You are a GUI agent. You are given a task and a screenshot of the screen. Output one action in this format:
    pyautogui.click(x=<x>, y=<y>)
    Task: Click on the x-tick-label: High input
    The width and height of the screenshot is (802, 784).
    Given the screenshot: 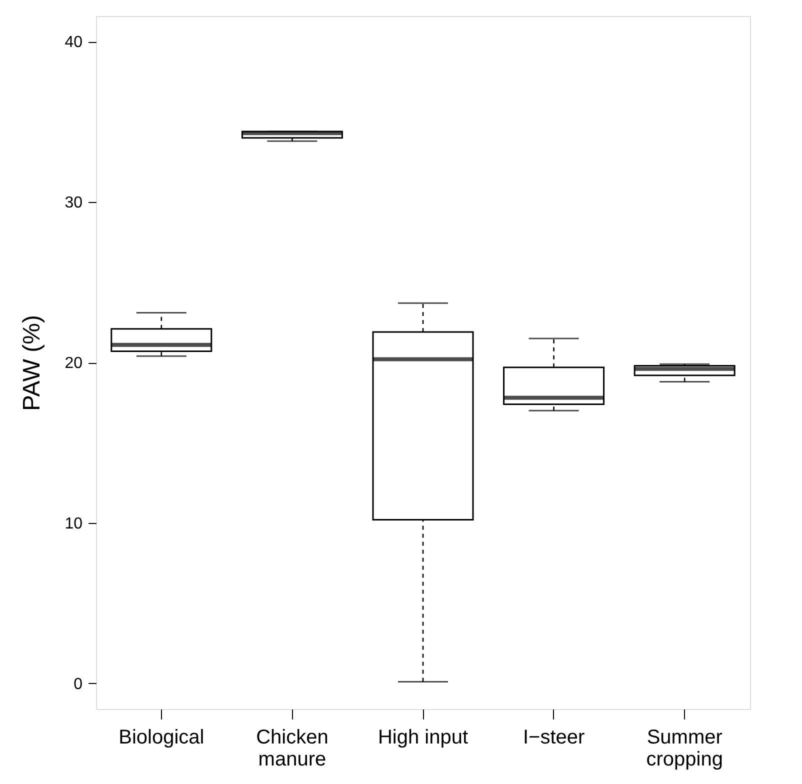 What is the action you would take?
    pyautogui.click(x=423, y=737)
    